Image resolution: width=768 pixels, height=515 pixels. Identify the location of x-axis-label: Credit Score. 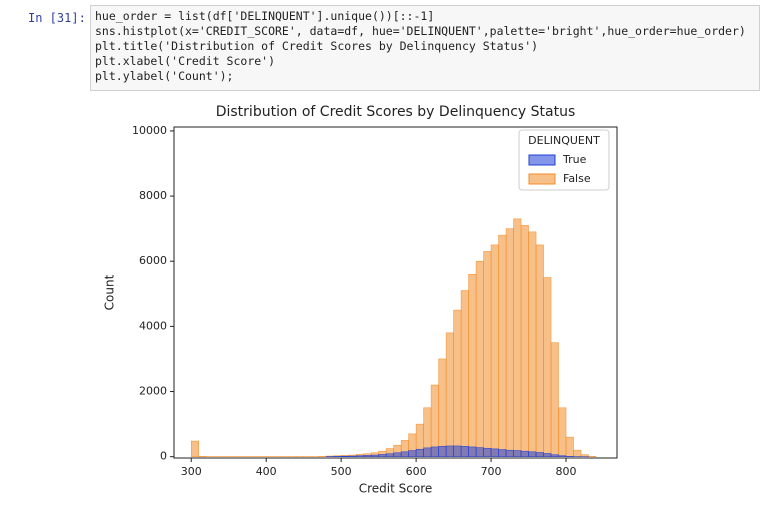
(396, 489).